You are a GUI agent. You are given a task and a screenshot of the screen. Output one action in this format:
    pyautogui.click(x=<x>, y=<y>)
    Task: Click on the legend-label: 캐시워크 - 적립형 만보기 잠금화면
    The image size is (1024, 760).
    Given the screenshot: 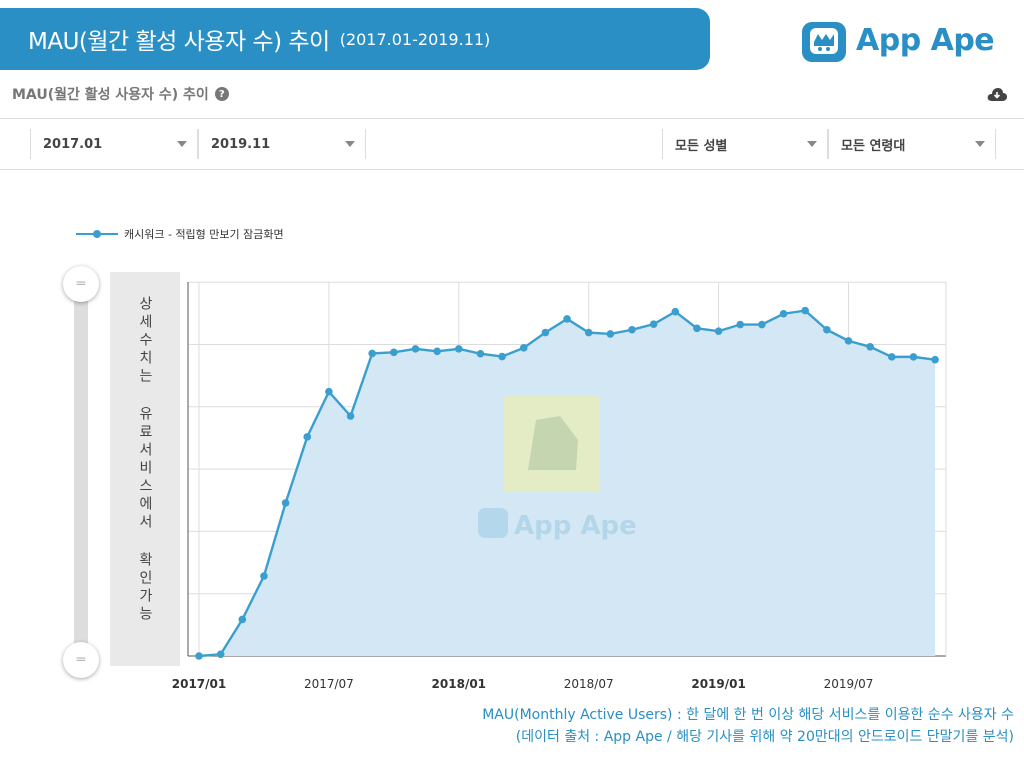 What is the action you would take?
    pyautogui.click(x=204, y=234)
    